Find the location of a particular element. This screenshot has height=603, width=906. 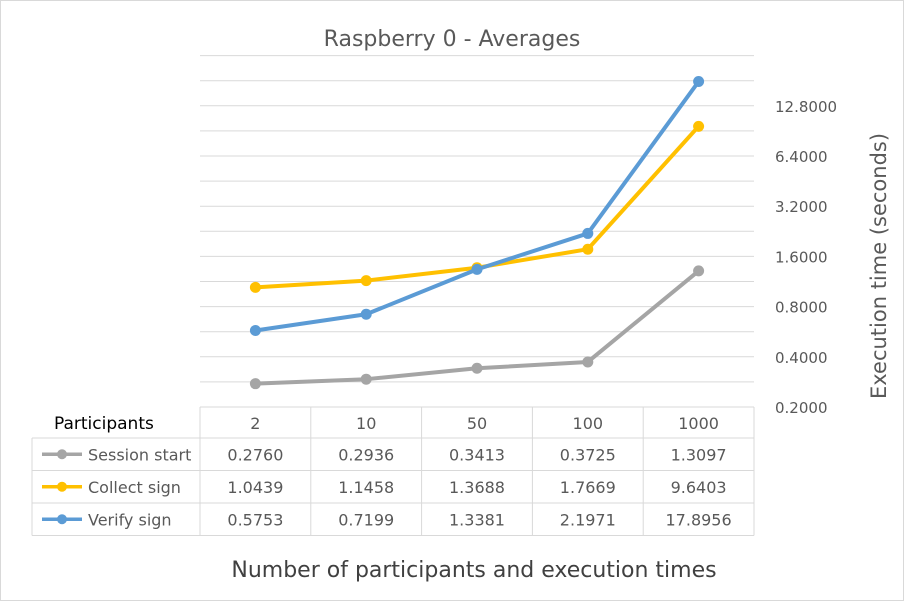

table-cell: 1.3381 is located at coordinates (477, 519).